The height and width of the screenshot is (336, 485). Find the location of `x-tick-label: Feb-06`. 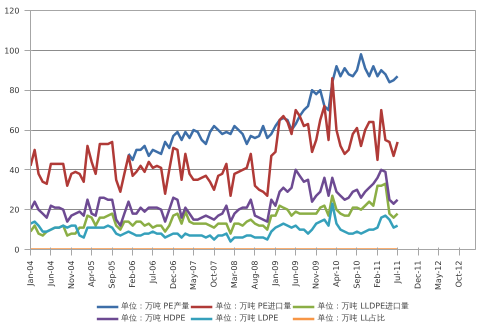

x-tick-label: Feb-06 is located at coordinates (133, 274).